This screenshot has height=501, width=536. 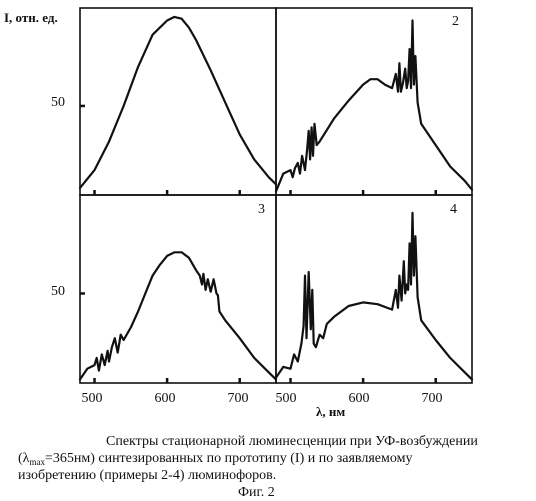 I want to click on panel-label-4: 4, so click(x=453, y=209).